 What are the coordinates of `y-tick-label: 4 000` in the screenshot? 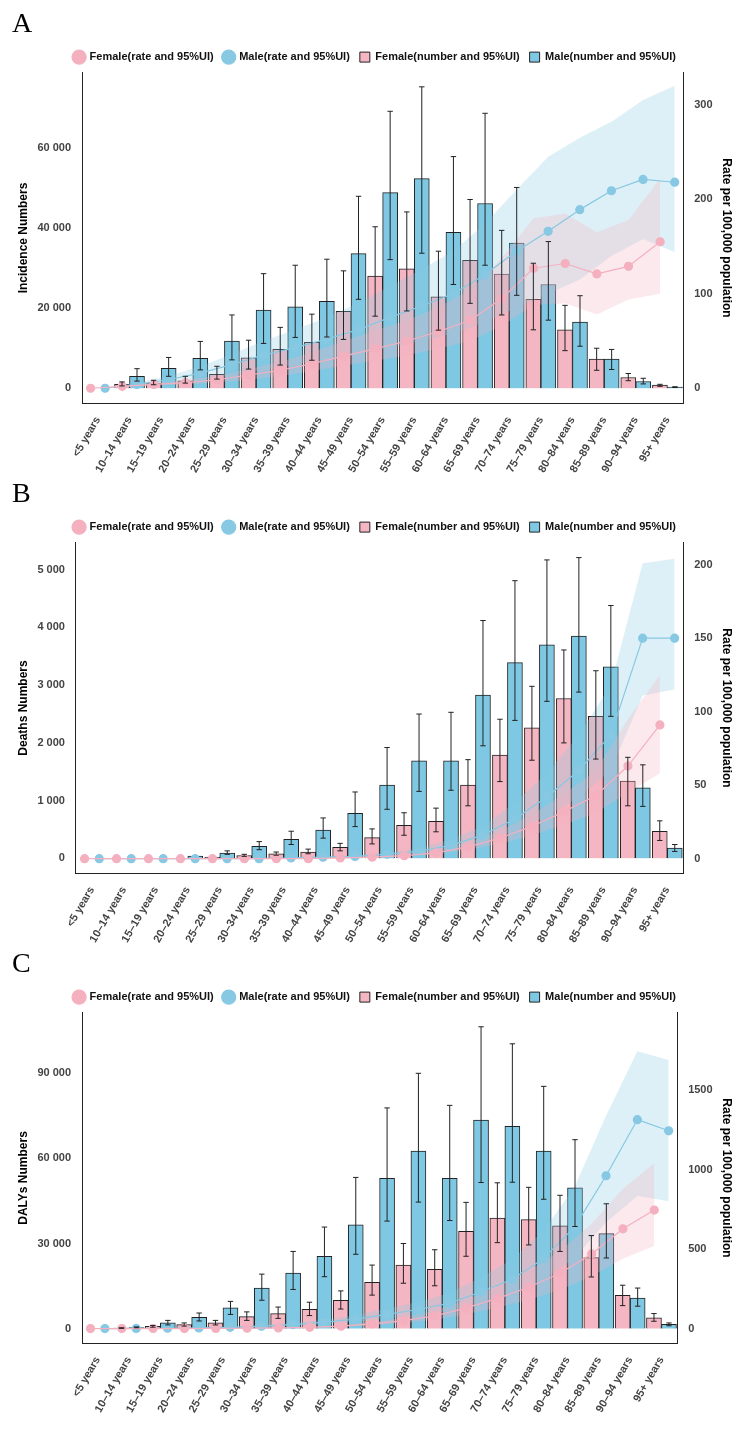 It's located at (51, 626).